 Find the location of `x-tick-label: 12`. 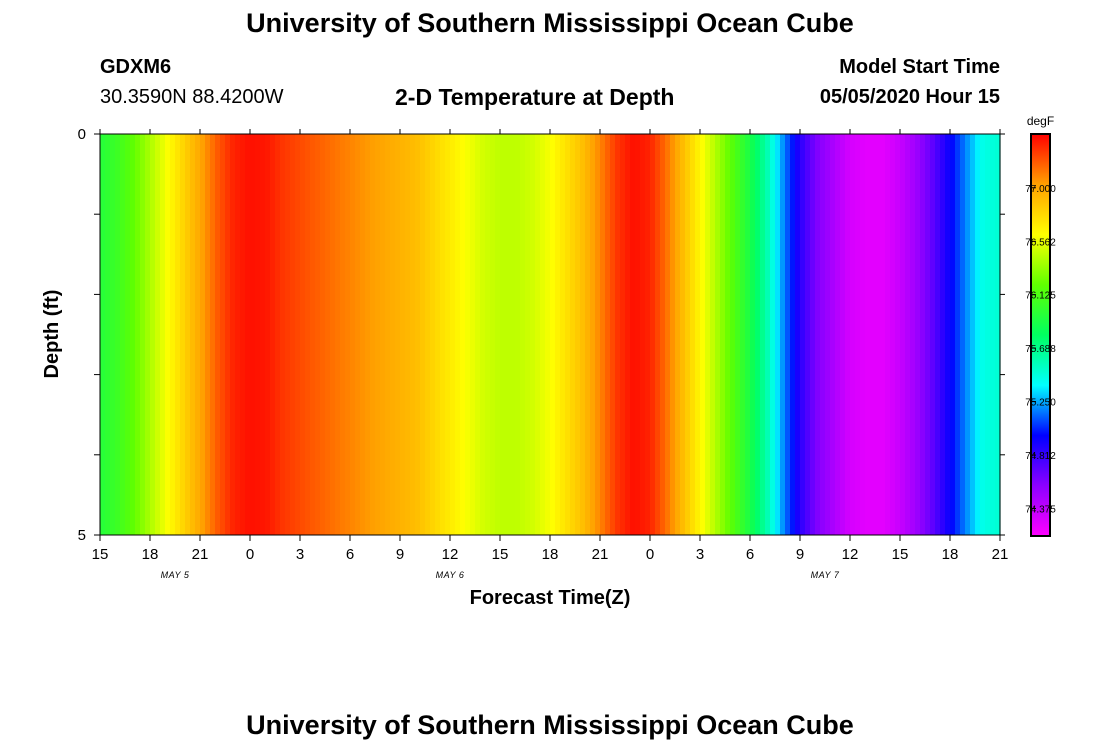

x-tick-label: 12 is located at coordinates (850, 554).